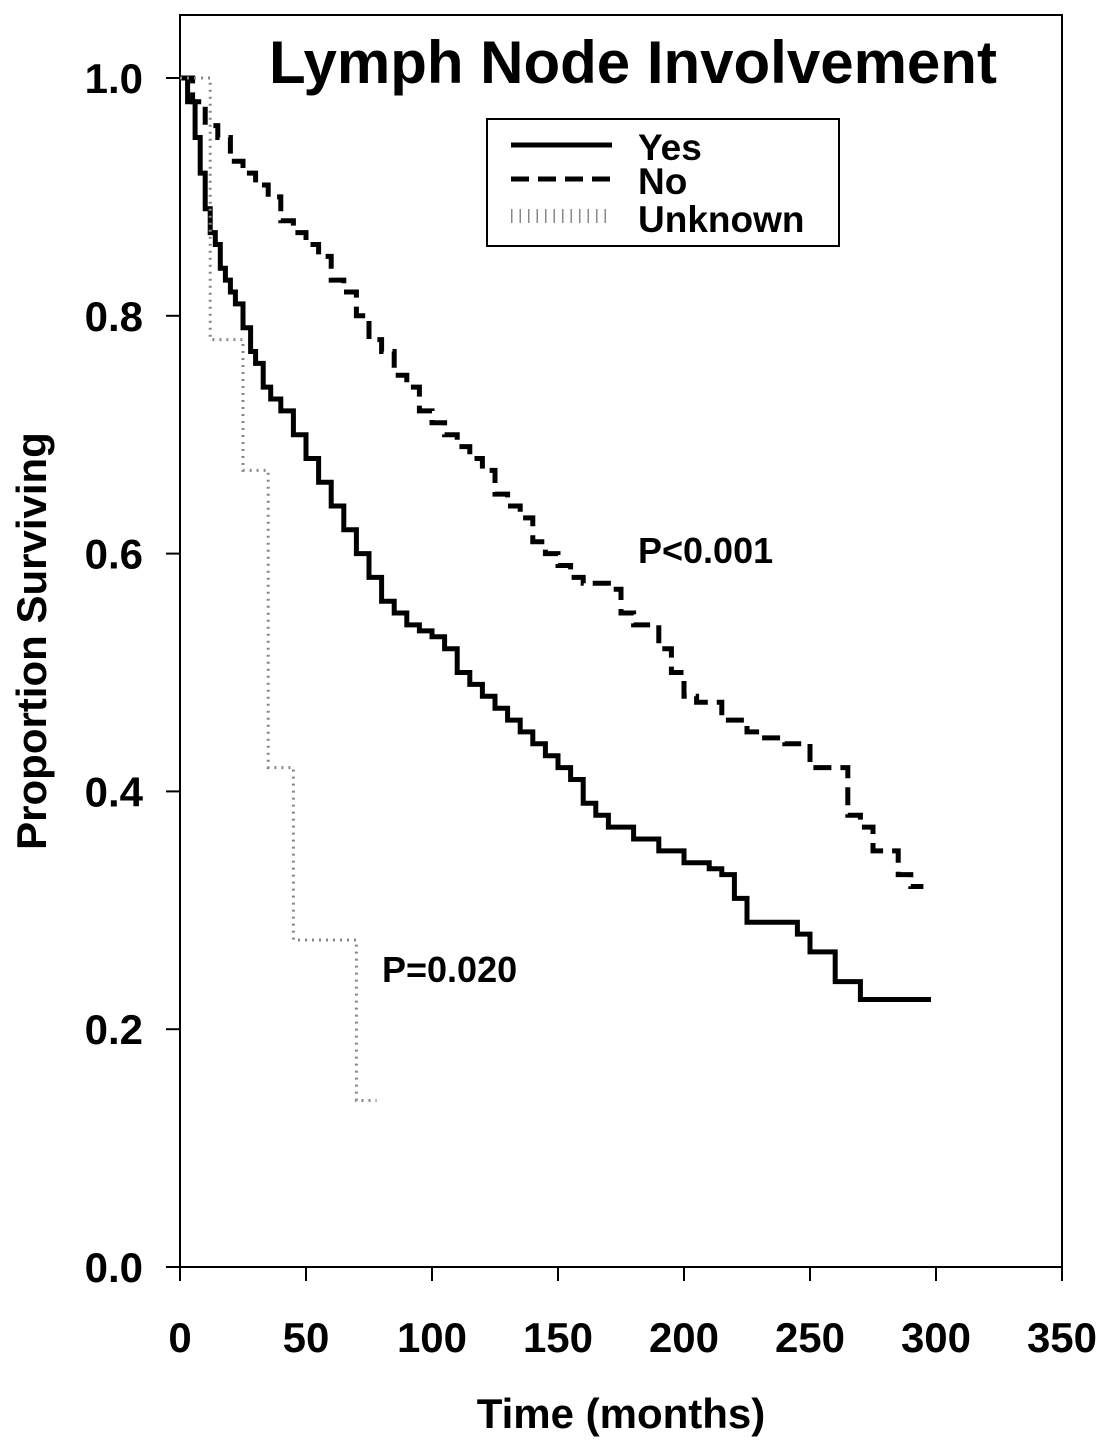  What do you see at coordinates (721, 219) in the screenshot?
I see `legend-label-unknown: Unknown` at bounding box center [721, 219].